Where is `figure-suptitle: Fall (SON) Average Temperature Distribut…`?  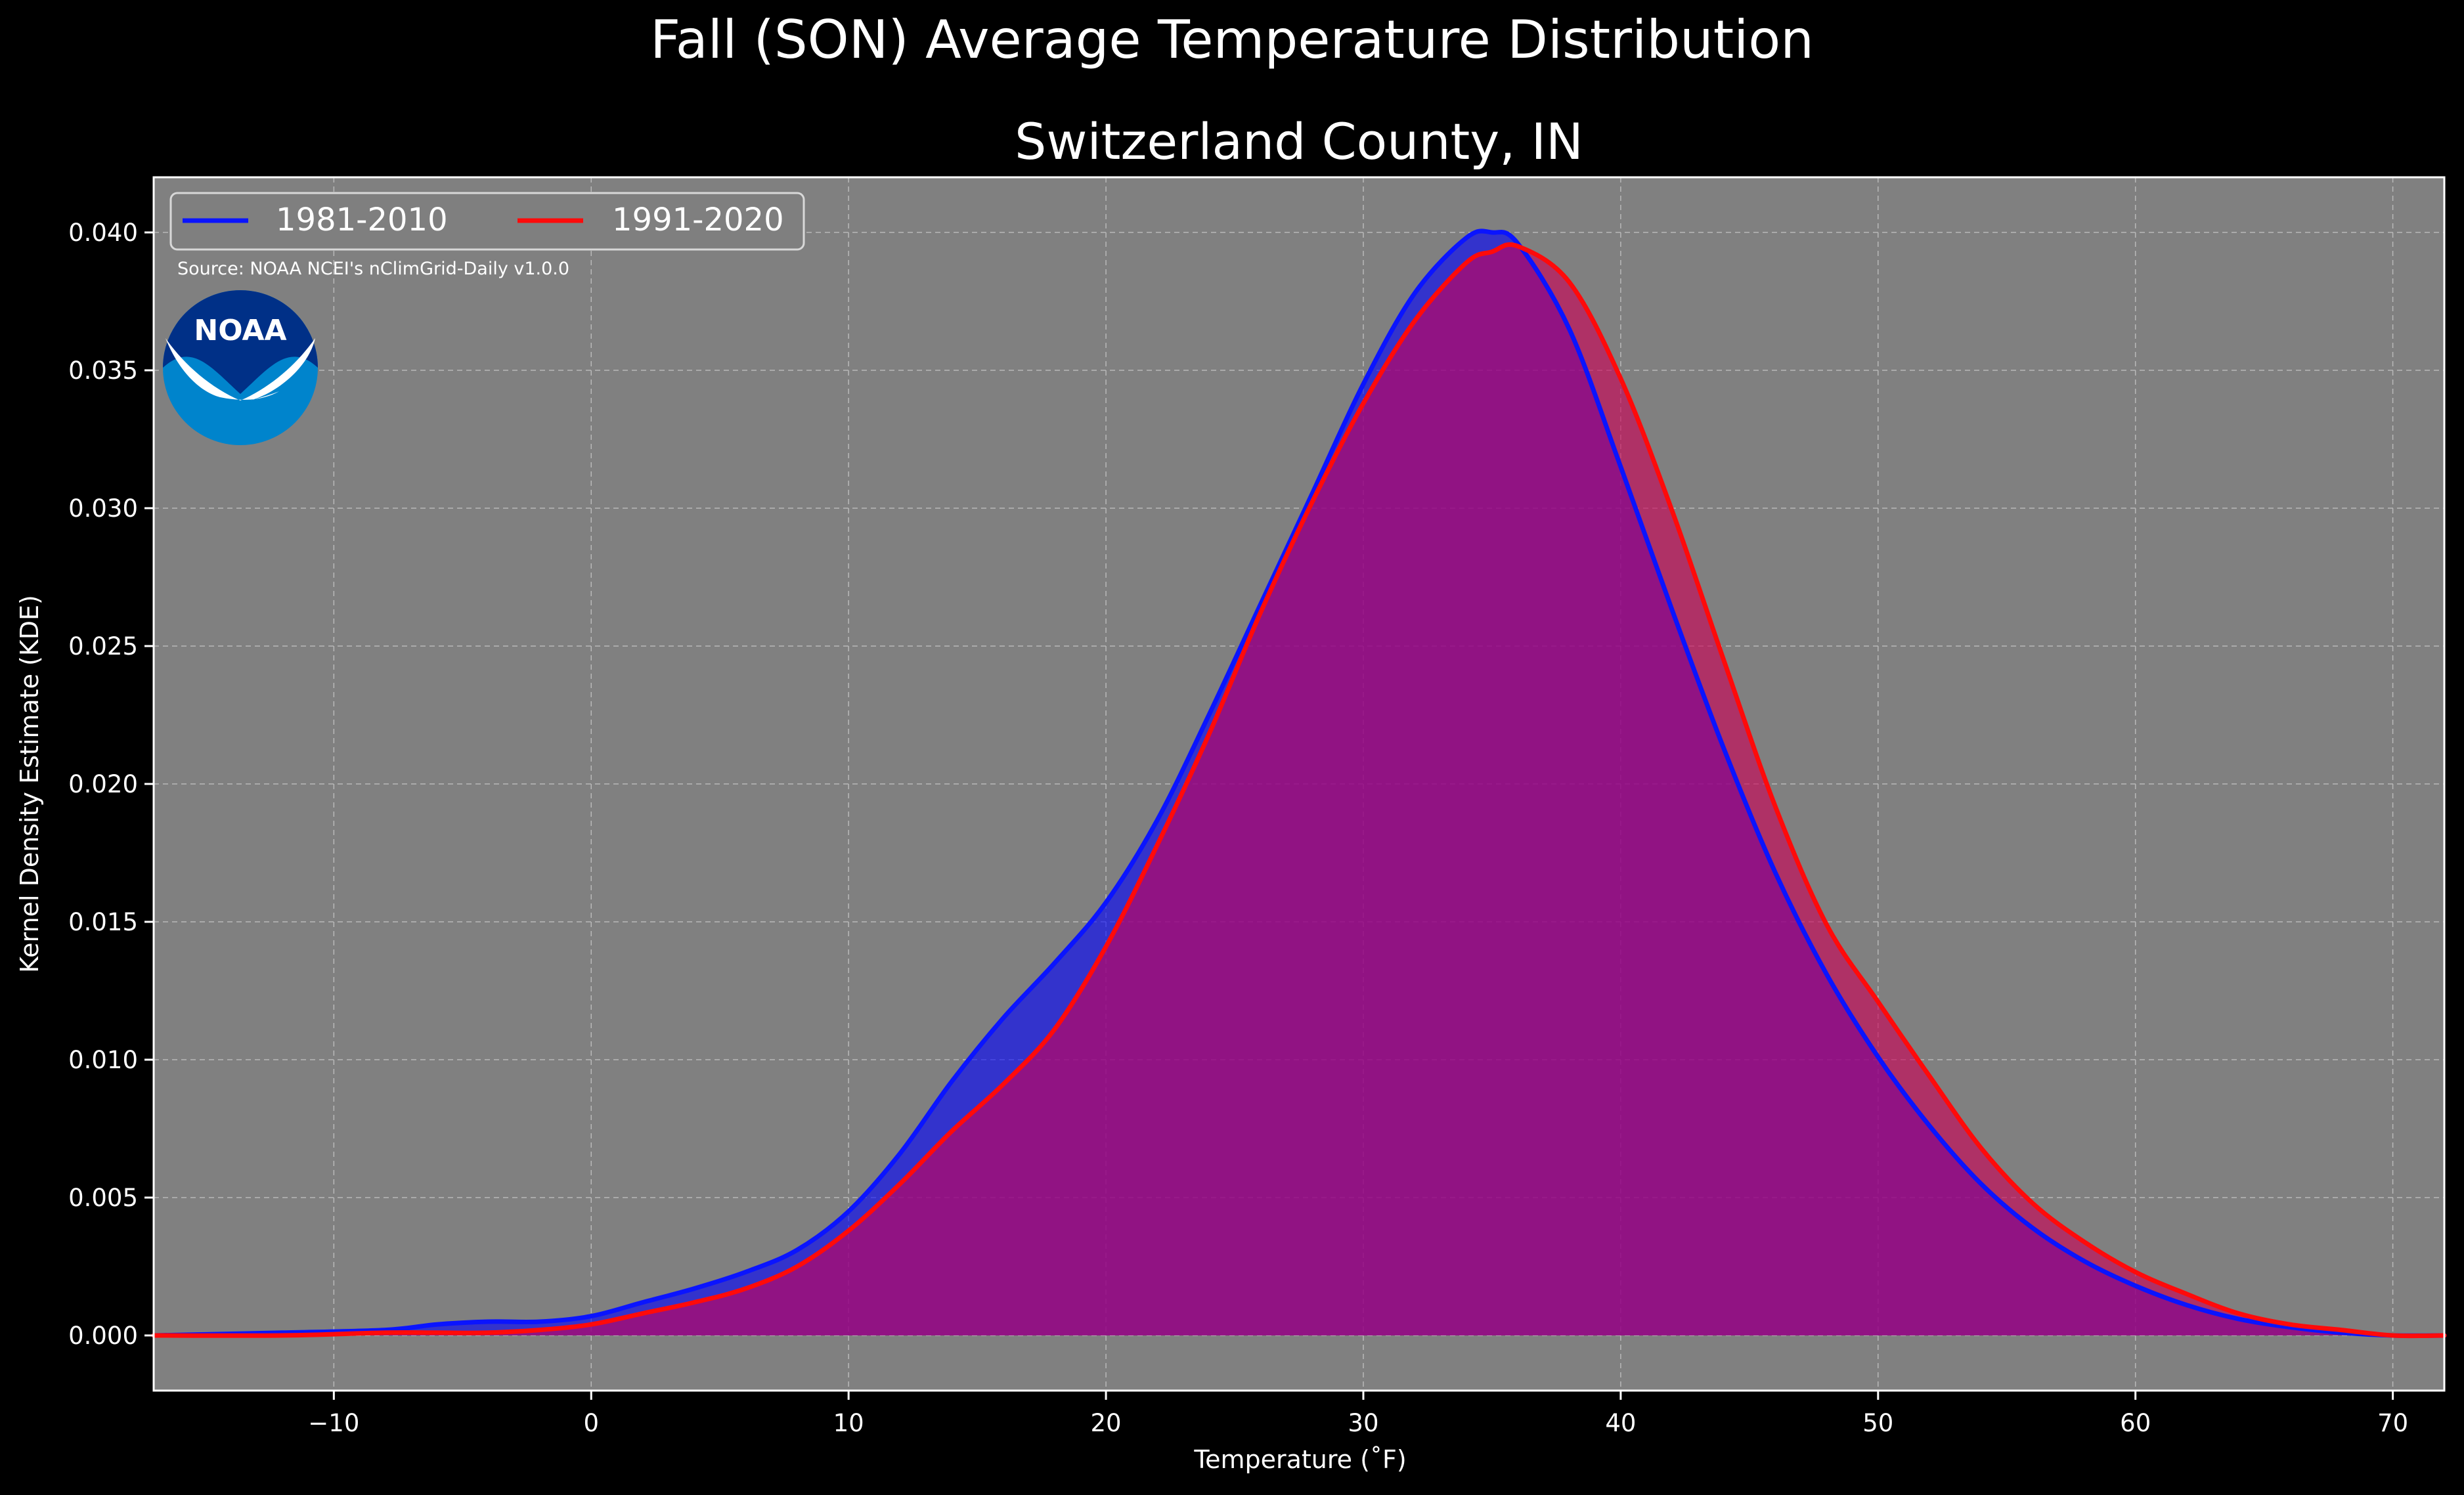 figure-suptitle: Fall (SON) Average Temperature Distribut… is located at coordinates (1232, 39).